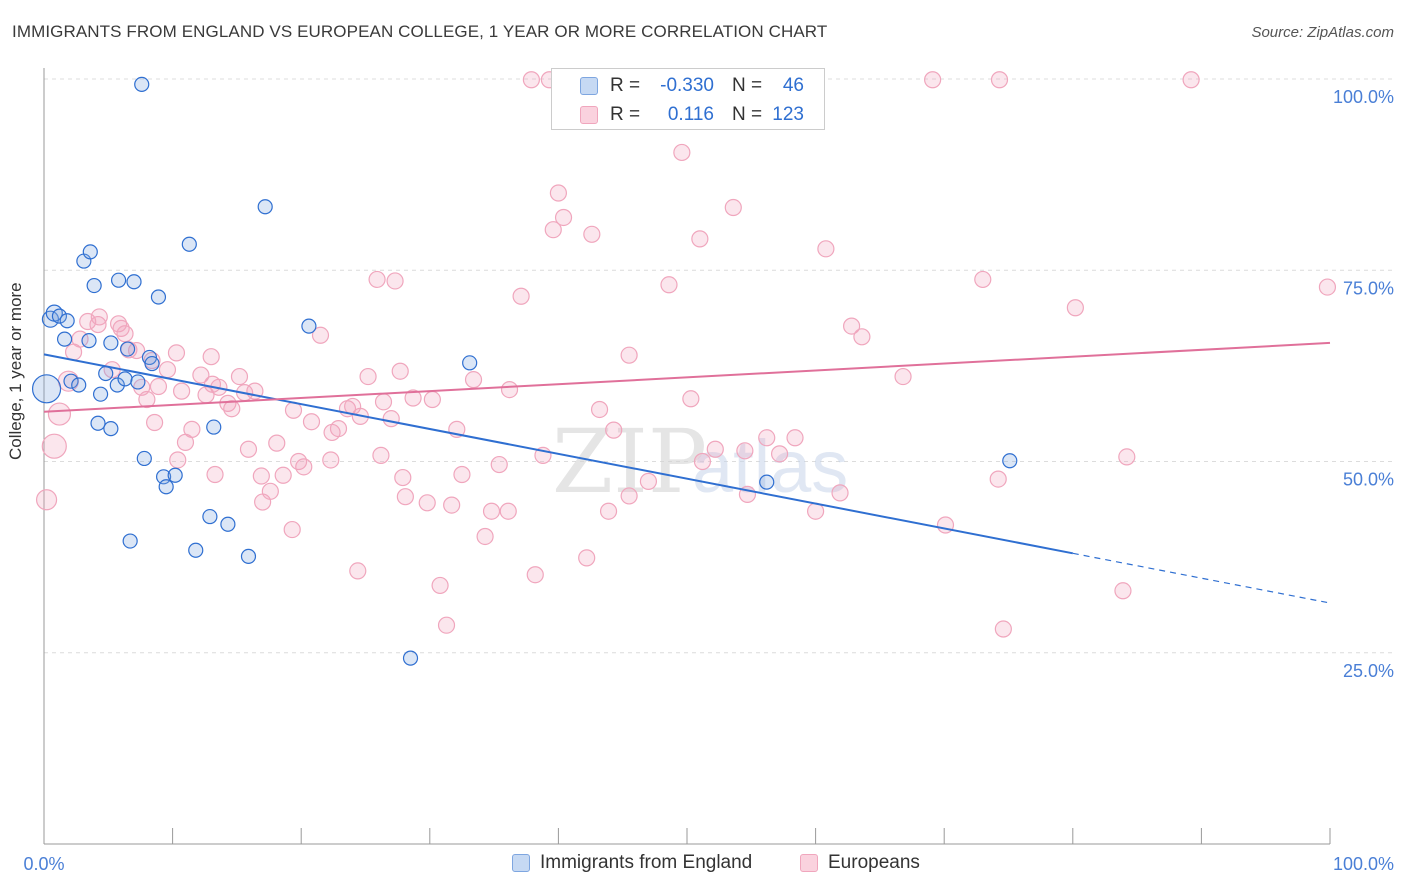 Image resolution: width=1406 pixels, height=892 pixels. I want to click on stats-row-europeans: R = 0.116 N = 123, so click(688, 115).